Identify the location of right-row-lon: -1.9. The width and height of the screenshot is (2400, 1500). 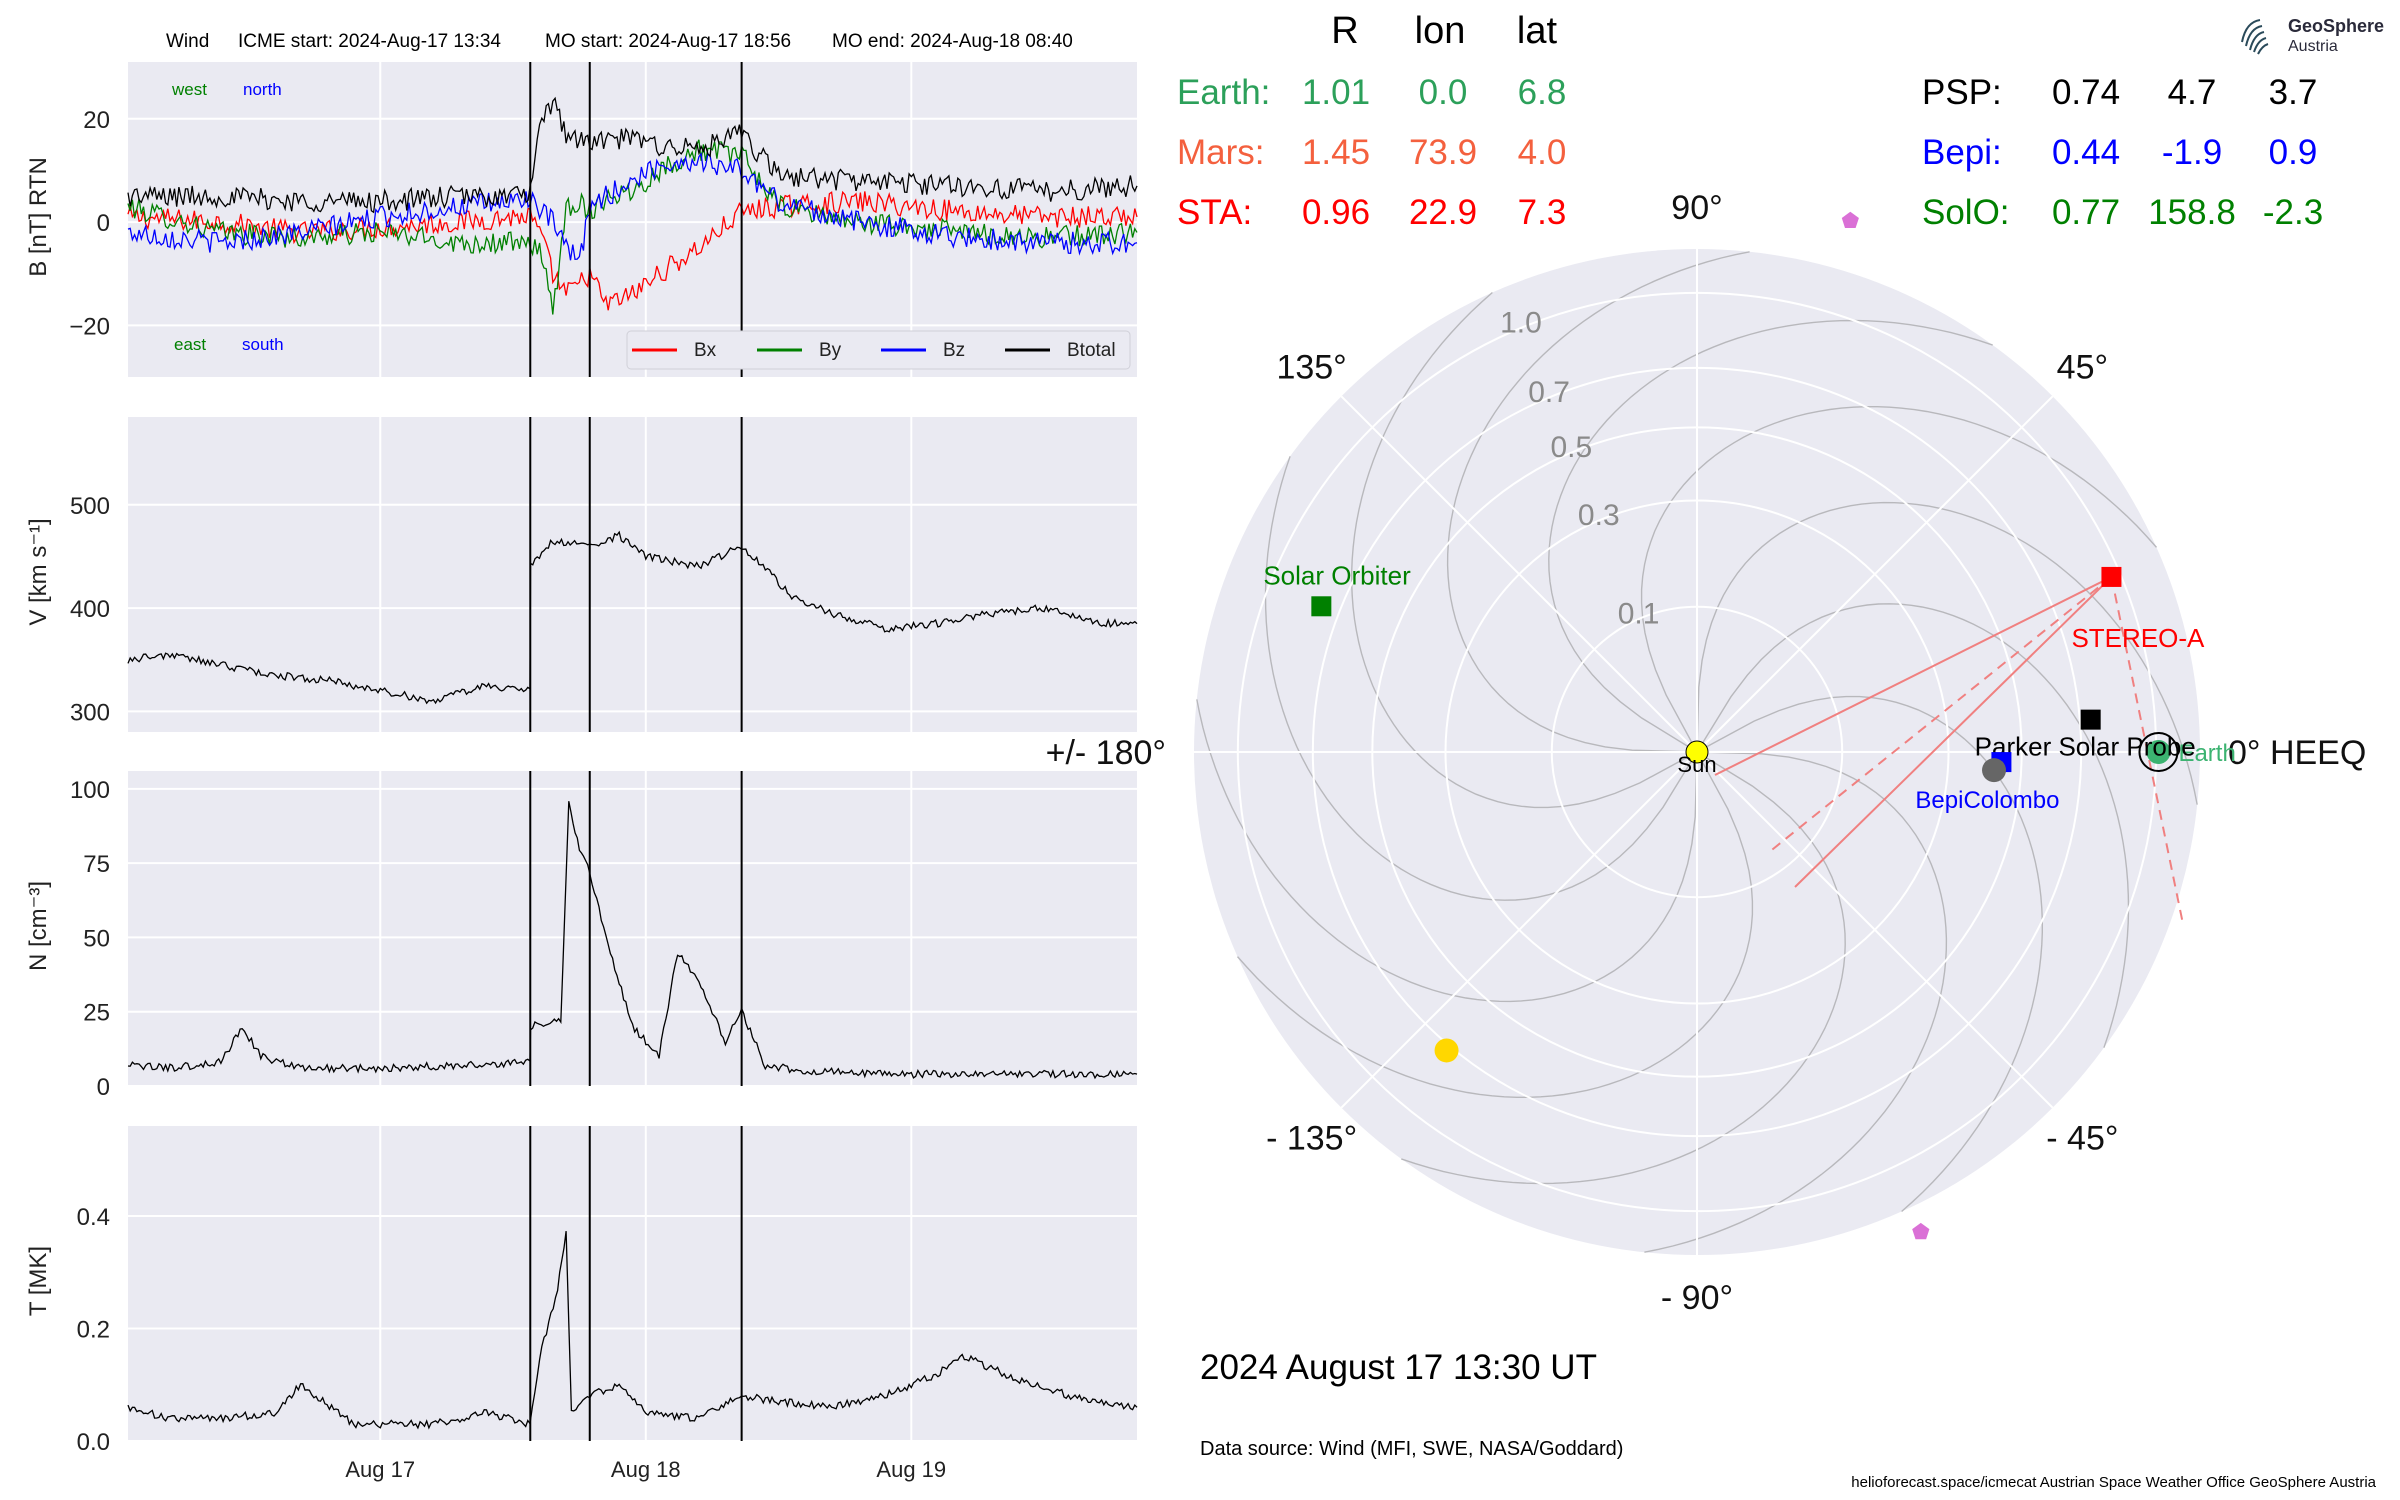
(2192, 152).